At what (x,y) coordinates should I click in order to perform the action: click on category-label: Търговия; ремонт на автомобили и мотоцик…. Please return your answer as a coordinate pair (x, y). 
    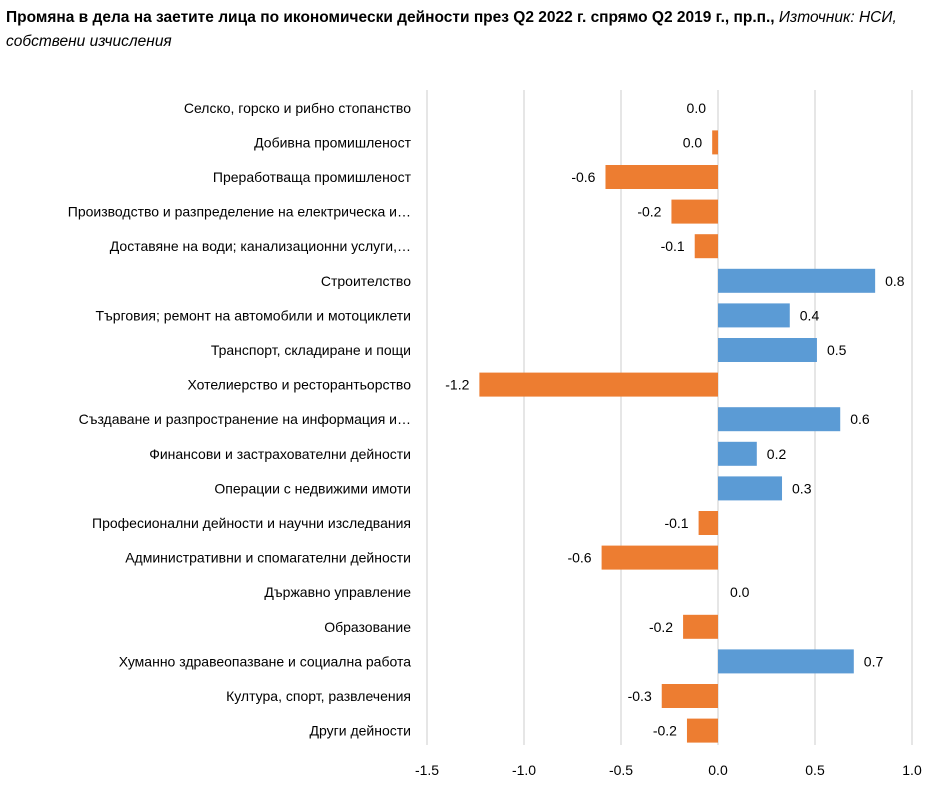
    Looking at the image, I should click on (254, 315).